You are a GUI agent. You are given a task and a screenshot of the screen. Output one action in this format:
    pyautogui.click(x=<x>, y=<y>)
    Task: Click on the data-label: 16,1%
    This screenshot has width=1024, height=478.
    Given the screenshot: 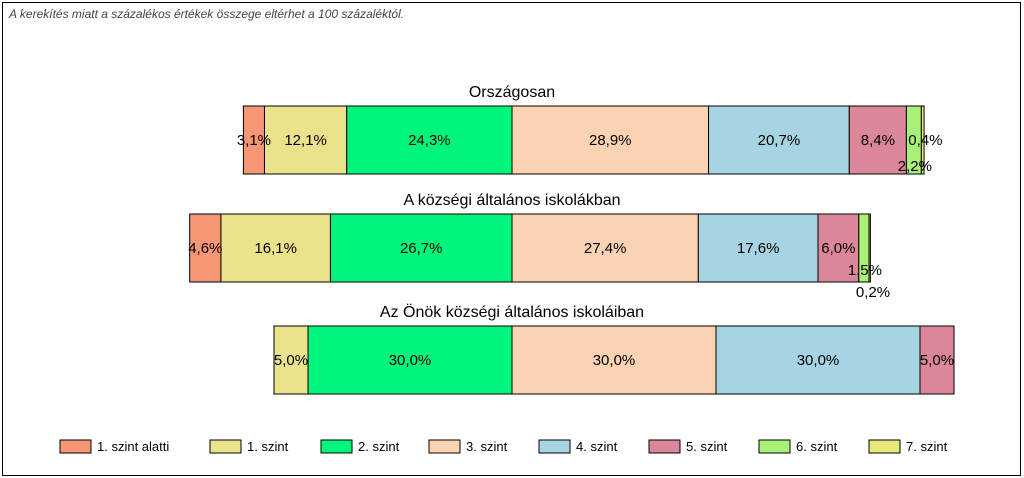 What is the action you would take?
    pyautogui.click(x=275, y=248)
    